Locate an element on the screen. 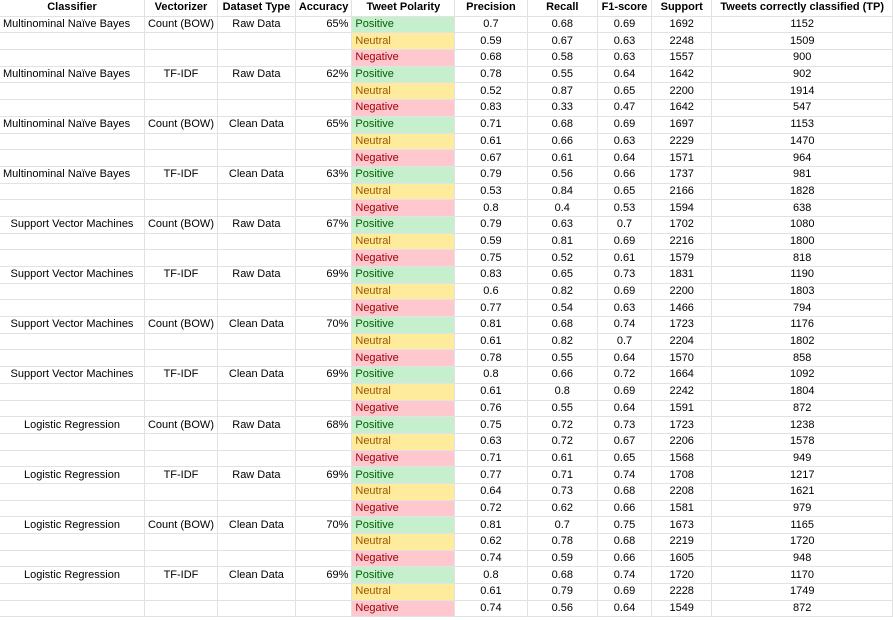 This screenshot has height=620, width=893. support-cell: 1642 is located at coordinates (682, 75).